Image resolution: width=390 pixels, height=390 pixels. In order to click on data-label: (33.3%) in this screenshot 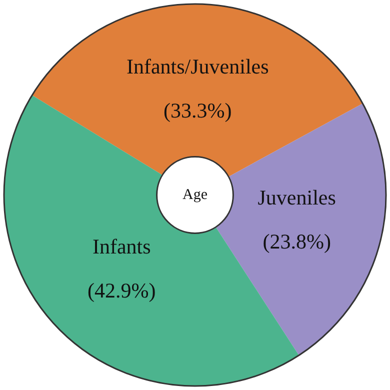, I will do `click(198, 110)`.